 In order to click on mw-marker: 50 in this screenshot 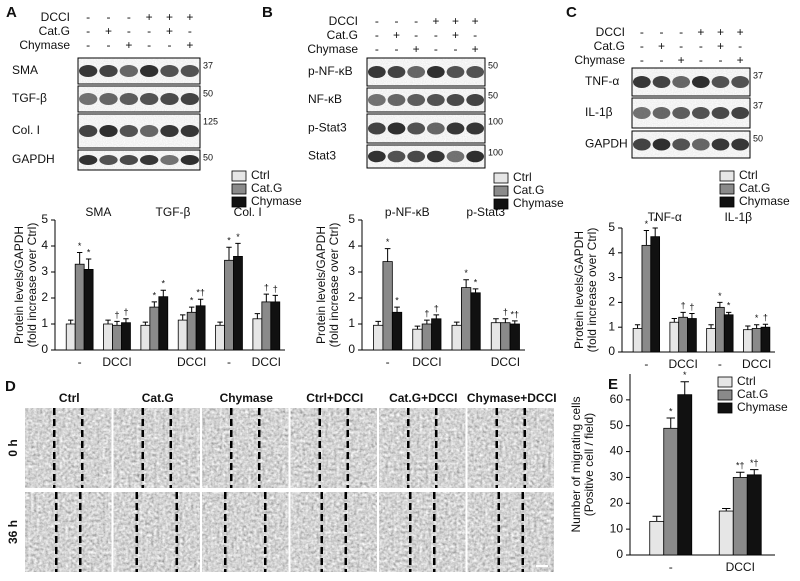, I will do `click(208, 157)`.